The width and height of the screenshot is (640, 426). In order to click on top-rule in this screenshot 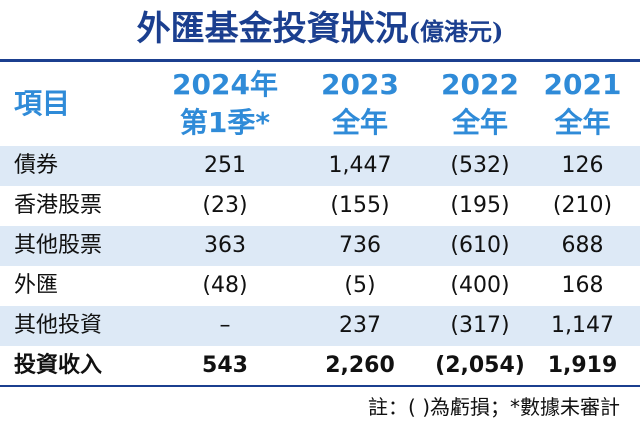, I will do `click(320, 60)`.